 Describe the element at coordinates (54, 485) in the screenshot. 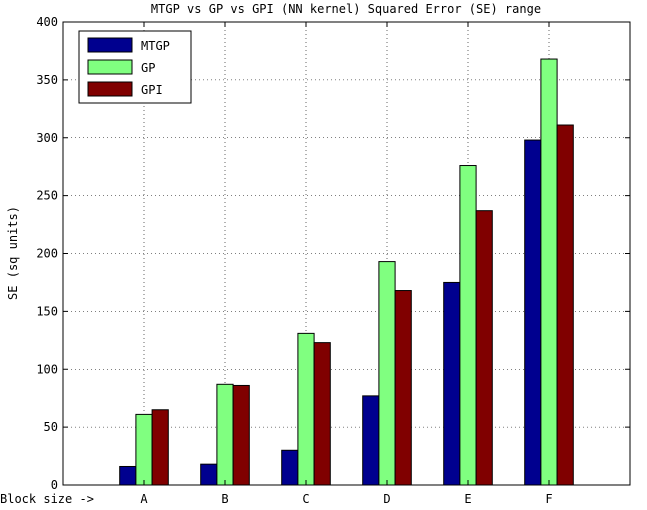

I see `y-tick-label: 0` at that location.